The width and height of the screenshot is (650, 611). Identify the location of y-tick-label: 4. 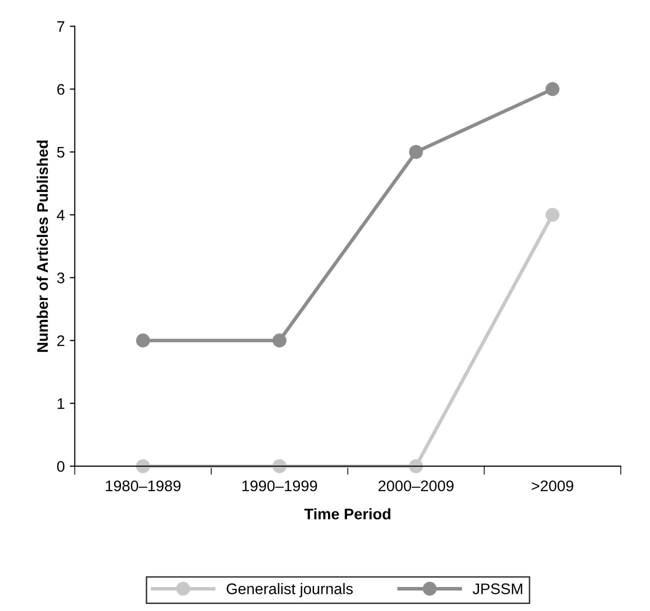
(60, 215).